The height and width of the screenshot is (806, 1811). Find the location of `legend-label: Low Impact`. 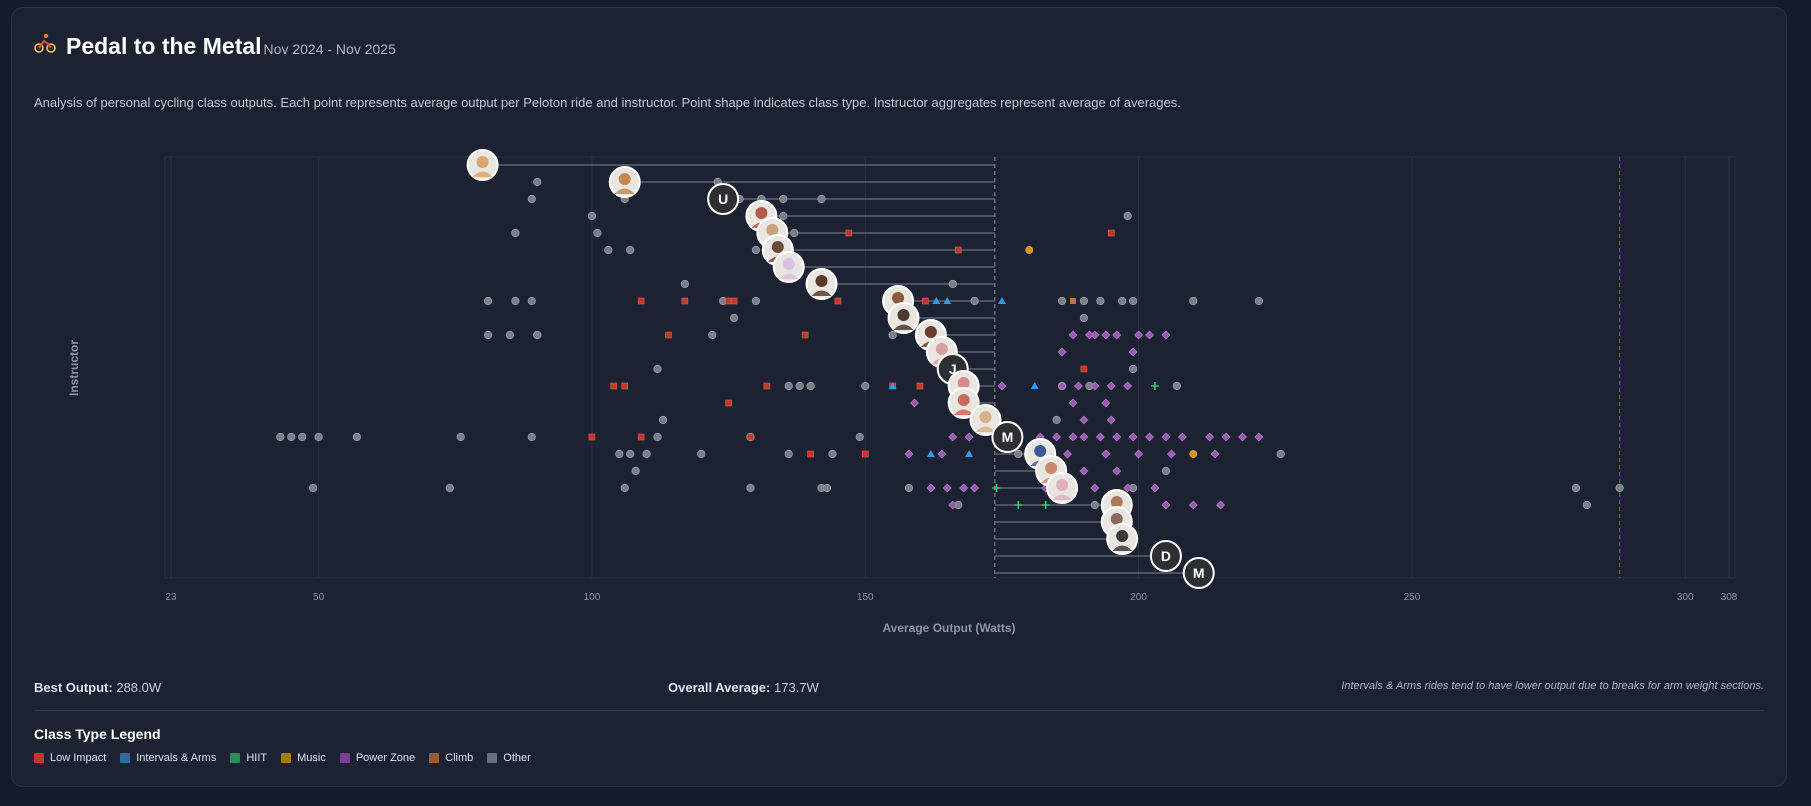

legend-label: Low Impact is located at coordinates (78, 758).